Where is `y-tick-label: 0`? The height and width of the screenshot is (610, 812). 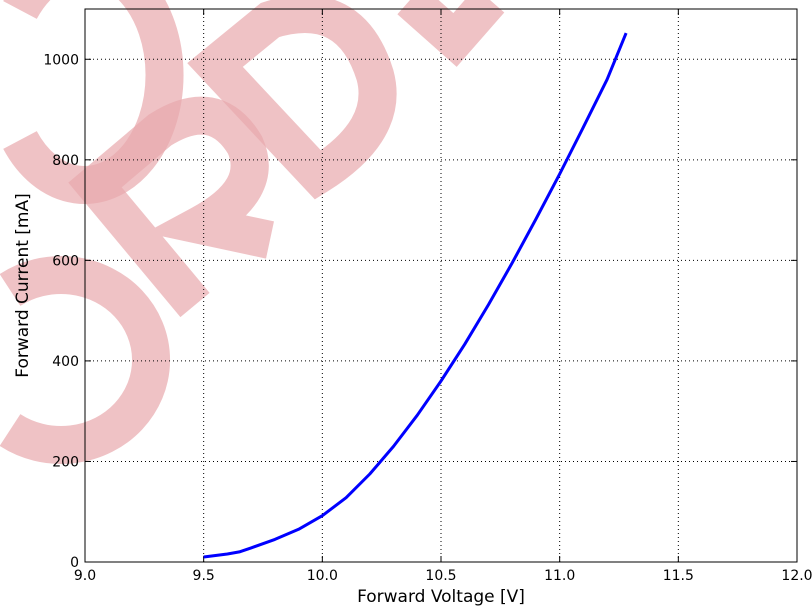
y-tick-label: 0 is located at coordinates (74, 563).